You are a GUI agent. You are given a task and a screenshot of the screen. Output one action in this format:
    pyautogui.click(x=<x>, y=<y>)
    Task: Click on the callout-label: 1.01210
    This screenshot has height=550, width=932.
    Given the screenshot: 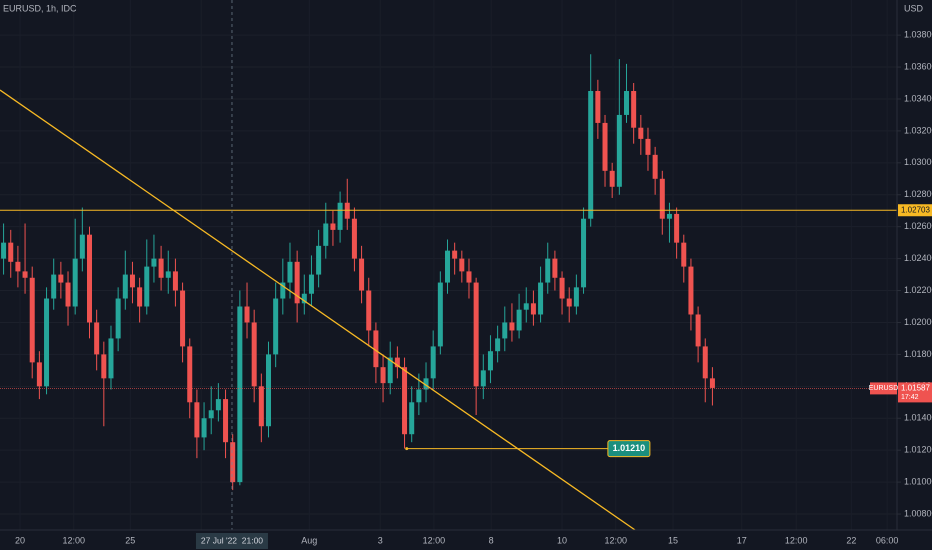 What is the action you would take?
    pyautogui.click(x=629, y=448)
    